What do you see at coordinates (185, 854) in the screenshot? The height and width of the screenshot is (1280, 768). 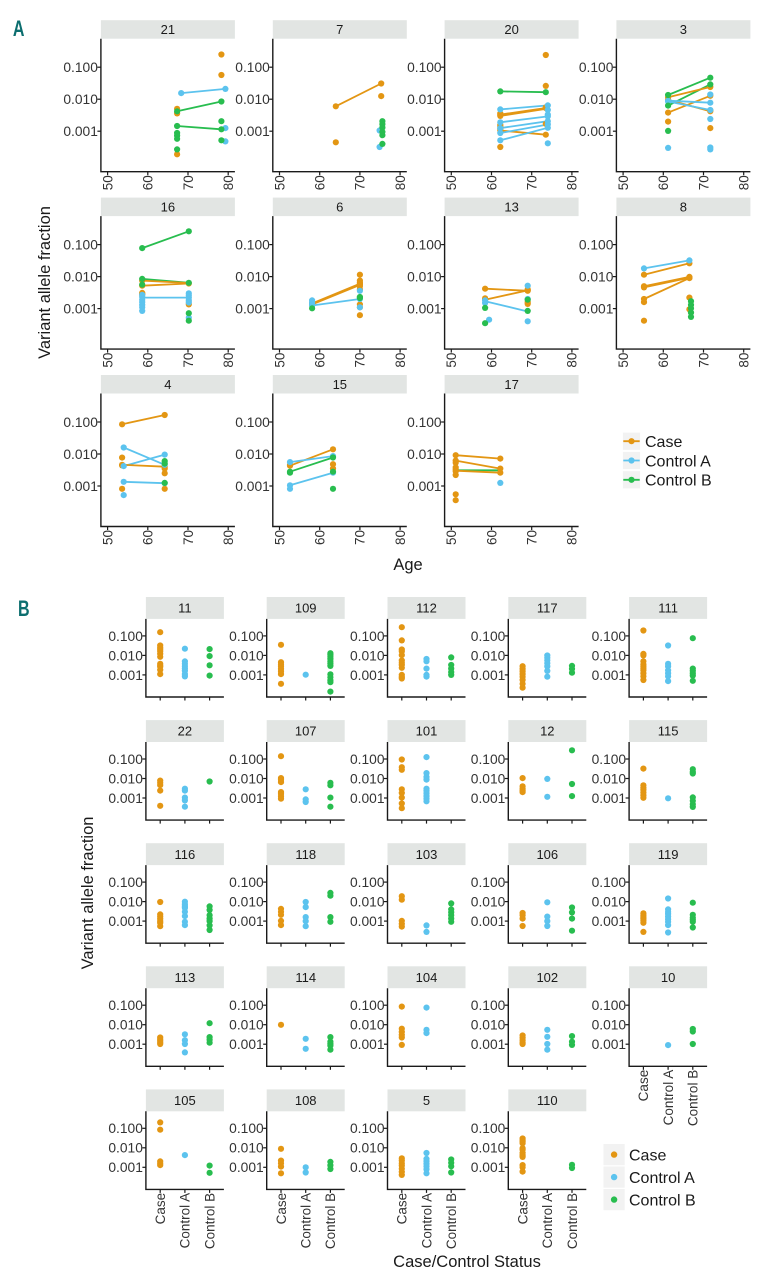 I see `svg-text: 116` at bounding box center [185, 854].